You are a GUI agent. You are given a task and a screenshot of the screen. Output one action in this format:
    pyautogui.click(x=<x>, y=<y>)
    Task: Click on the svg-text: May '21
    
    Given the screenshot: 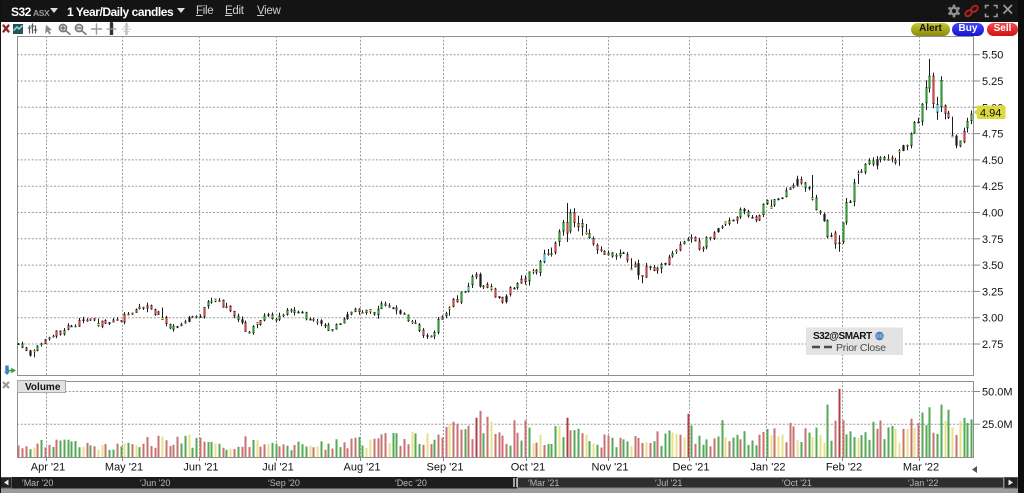 What is the action you would take?
    pyautogui.click(x=124, y=468)
    